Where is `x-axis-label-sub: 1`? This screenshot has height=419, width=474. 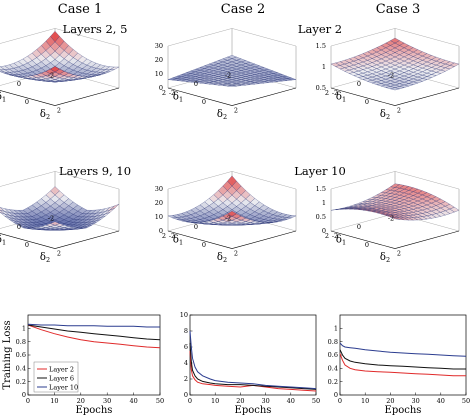
x-axis-label-sub: 1 is located at coordinates (4, 99).